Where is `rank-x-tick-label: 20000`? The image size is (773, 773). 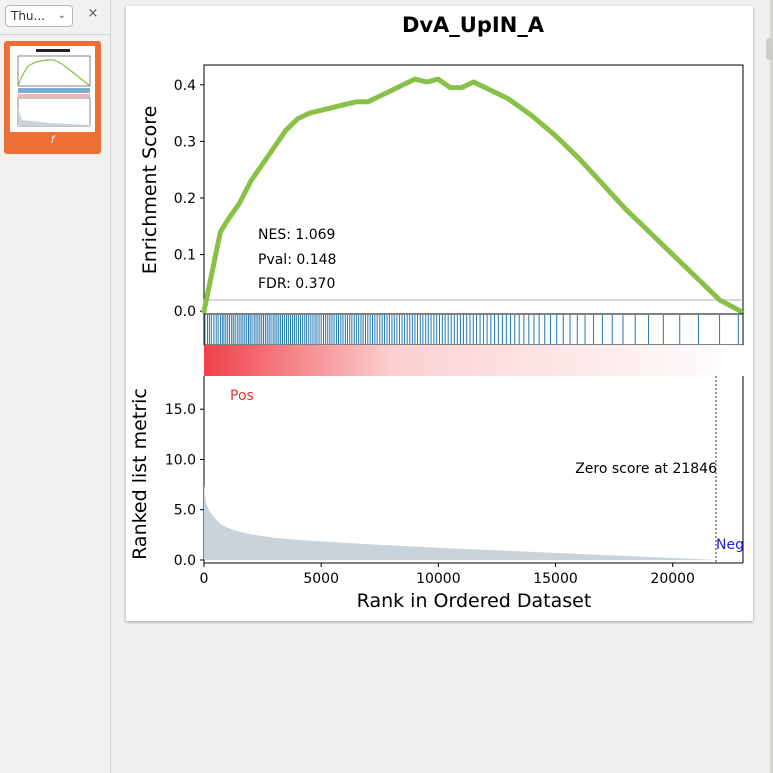 rank-x-tick-label: 20000 is located at coordinates (672, 579).